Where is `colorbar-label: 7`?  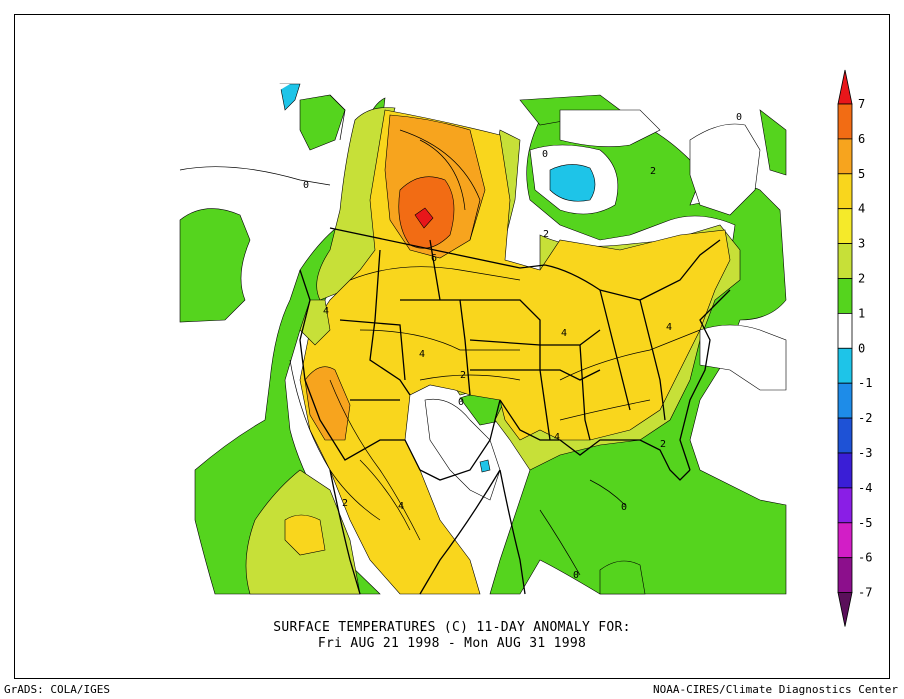 colorbar-label: 7 is located at coordinates (861, 104).